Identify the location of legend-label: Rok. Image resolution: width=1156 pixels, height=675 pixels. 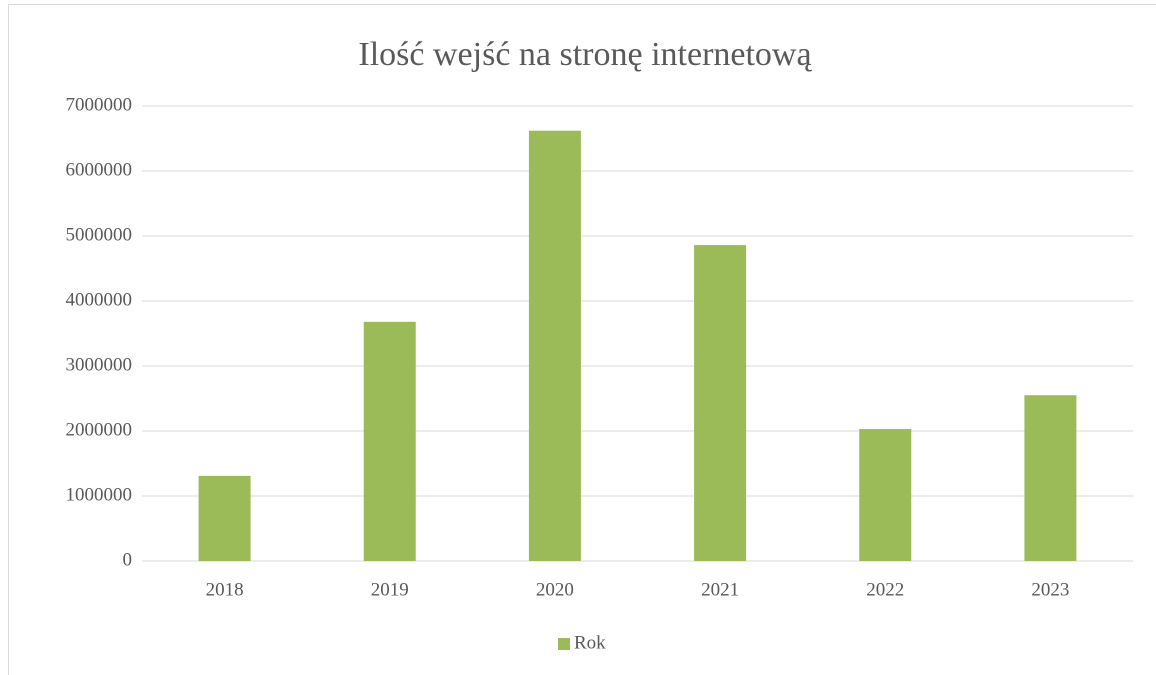
(590, 642).